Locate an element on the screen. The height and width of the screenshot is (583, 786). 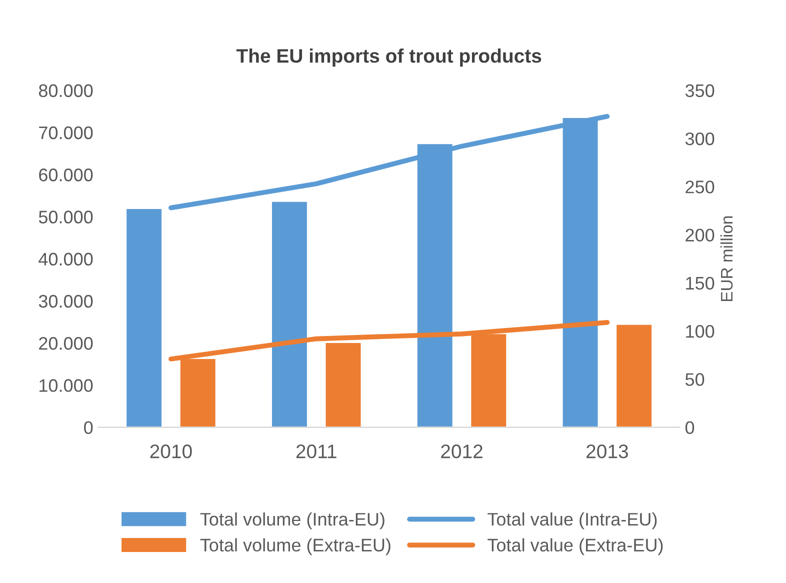
legend-label: Total value (Intra-EU) is located at coordinates (572, 521).